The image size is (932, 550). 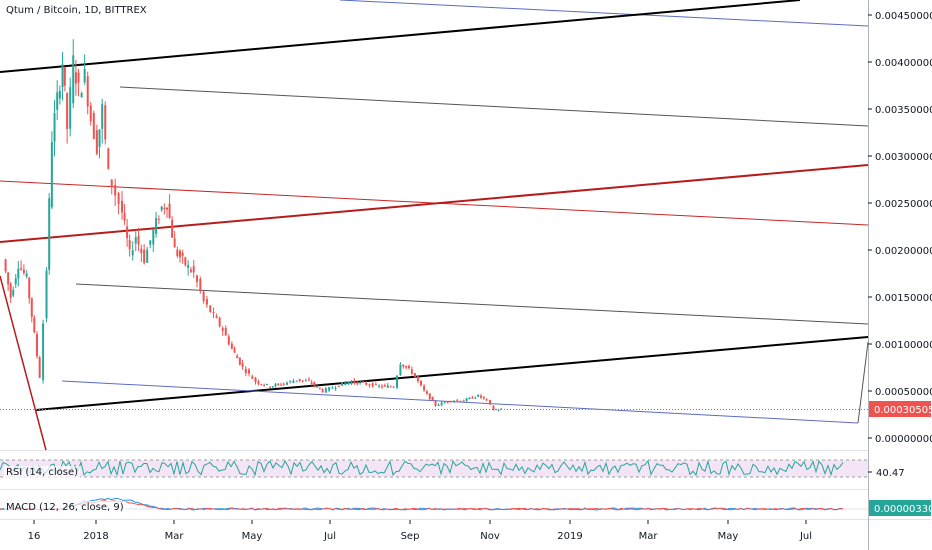 What do you see at coordinates (494, 106) in the screenshot?
I see `channel-line-gray-upper` at bounding box center [494, 106].